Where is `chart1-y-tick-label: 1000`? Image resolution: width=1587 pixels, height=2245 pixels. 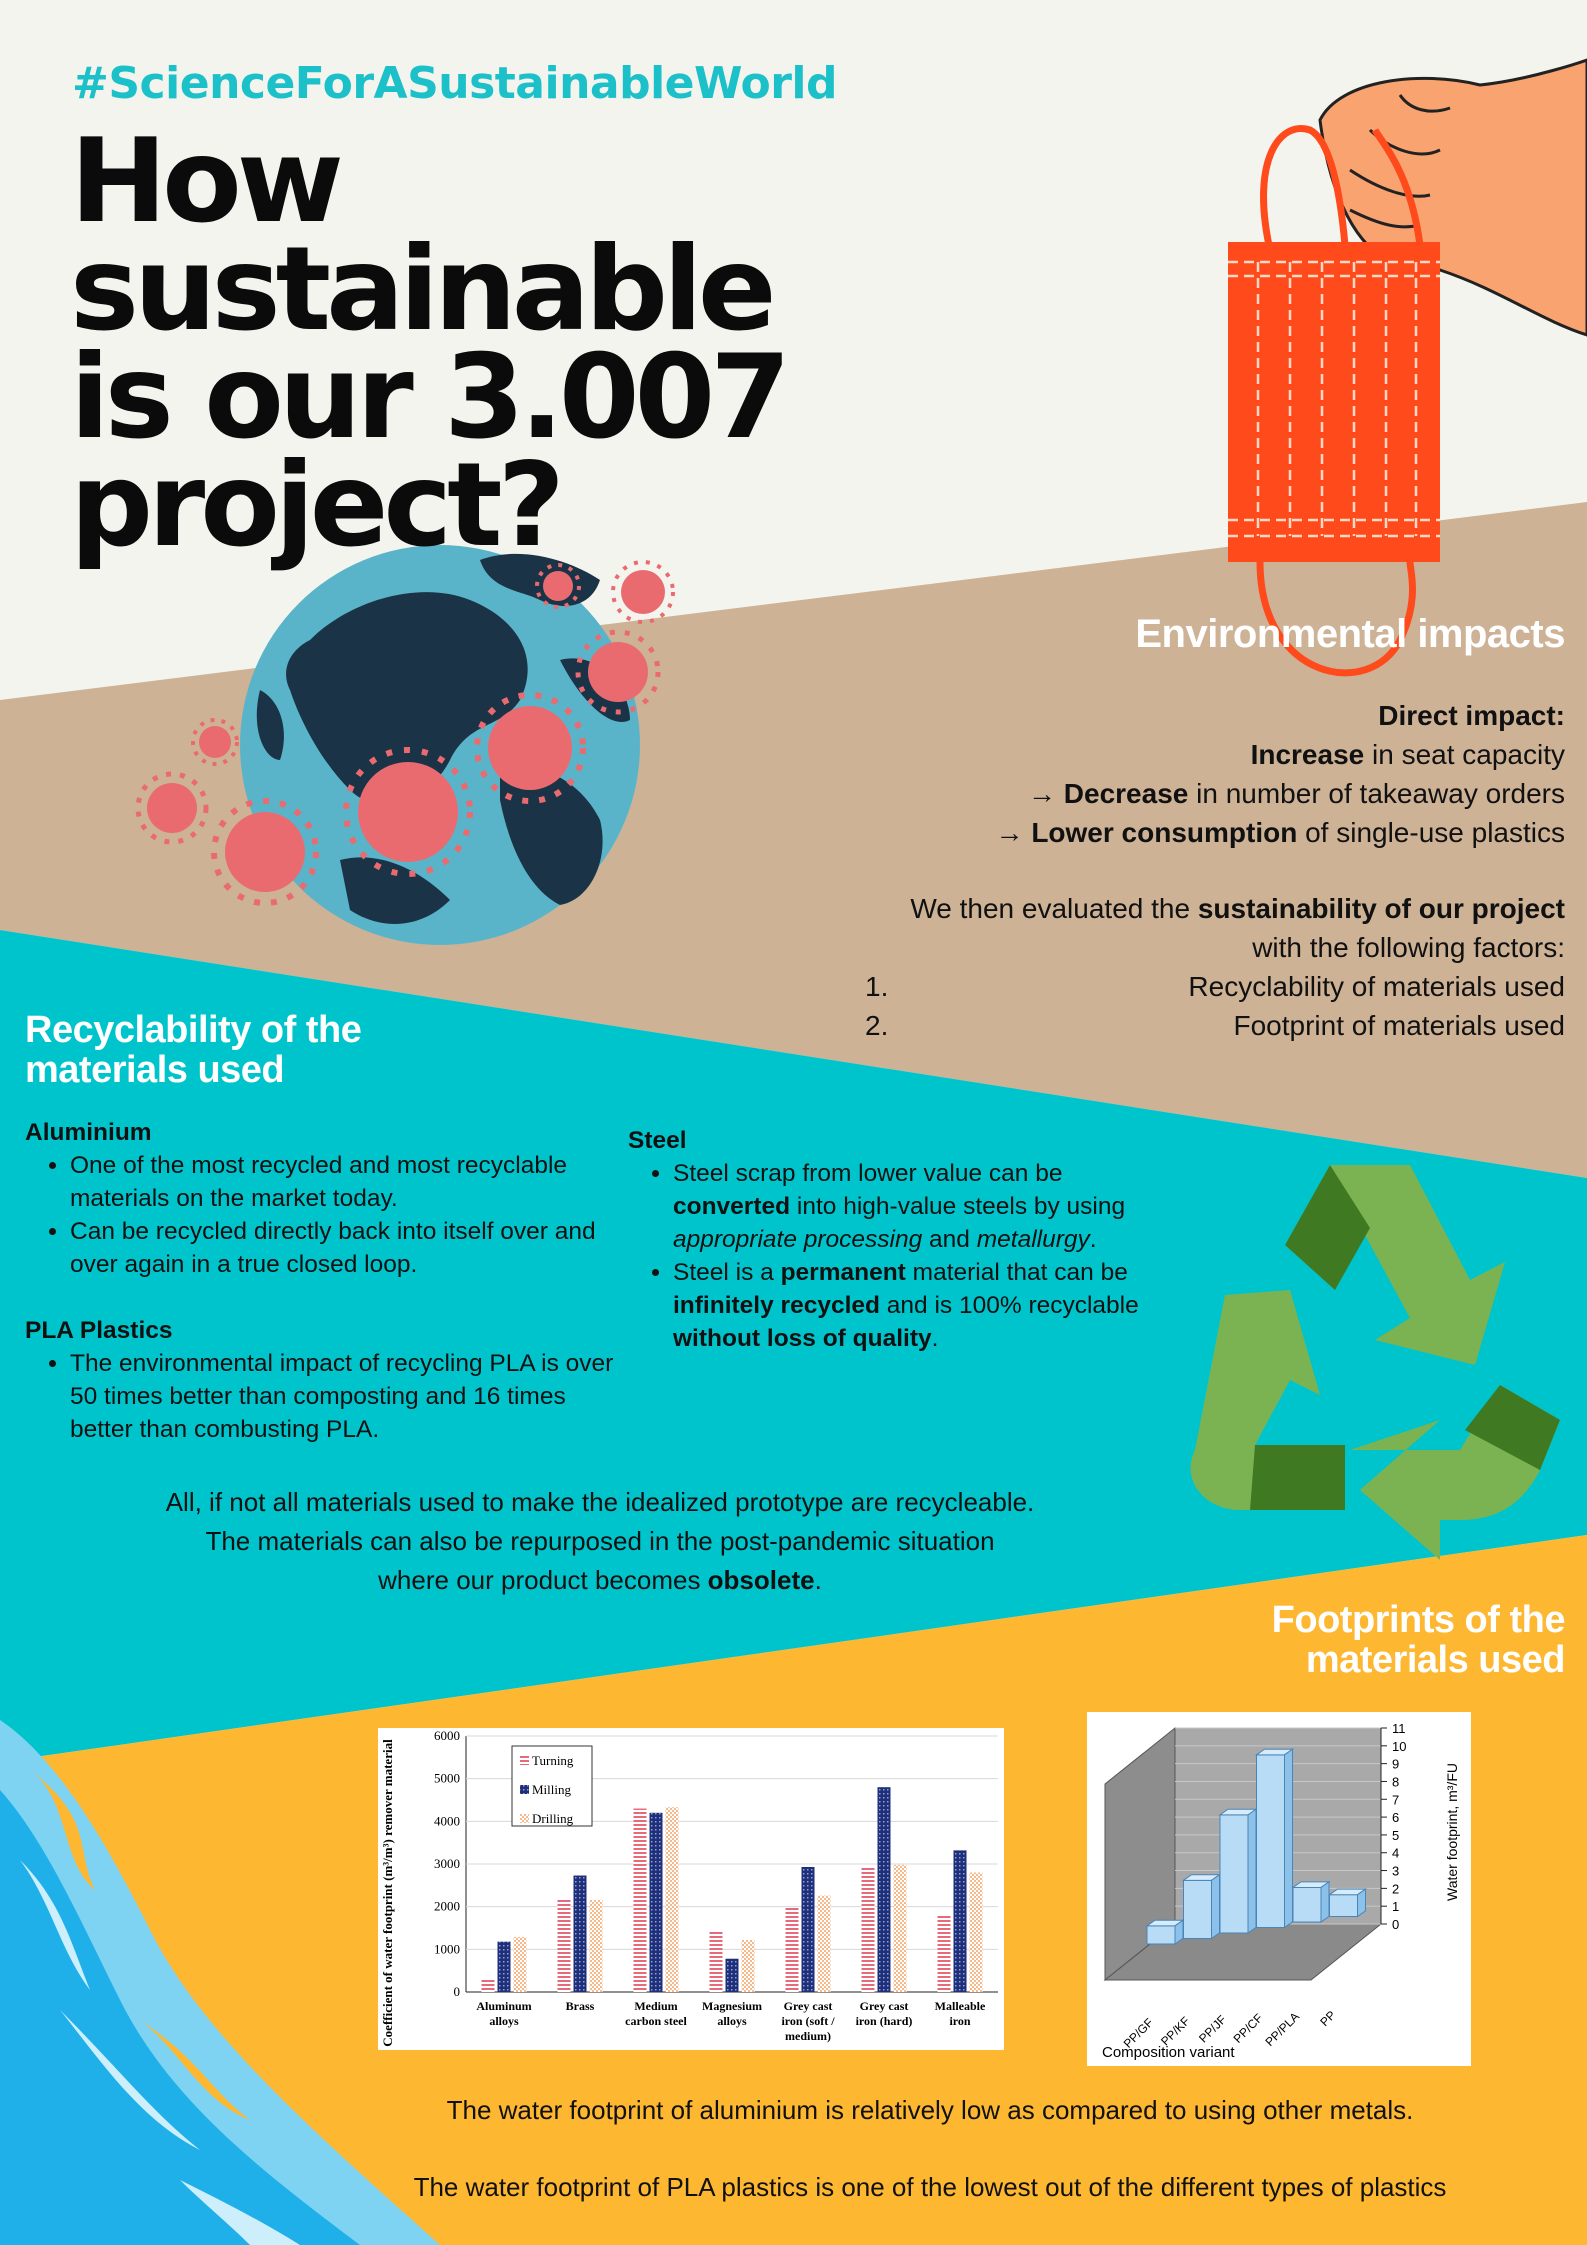 chart1-y-tick-label: 1000 is located at coordinates (447, 1948).